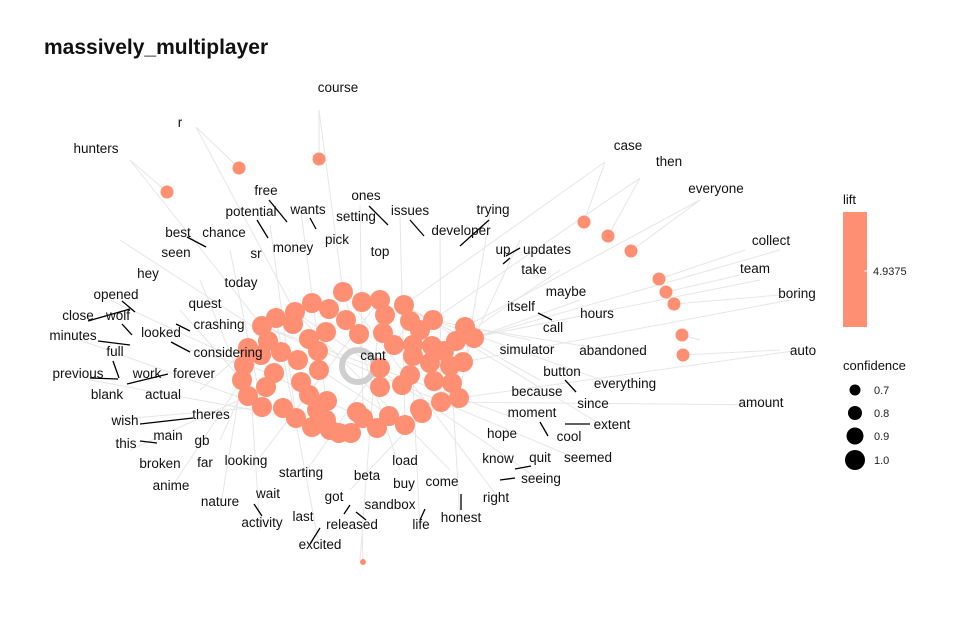 The height and width of the screenshot is (629, 962). I want to click on word-label: load, so click(405, 460).